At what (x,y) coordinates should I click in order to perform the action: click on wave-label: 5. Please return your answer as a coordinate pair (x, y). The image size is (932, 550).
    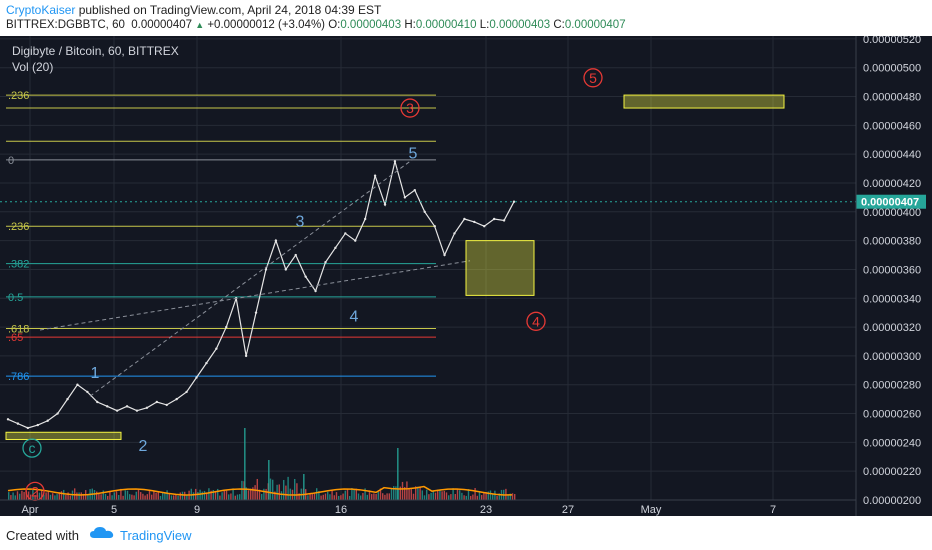
    Looking at the image, I should click on (593, 78).